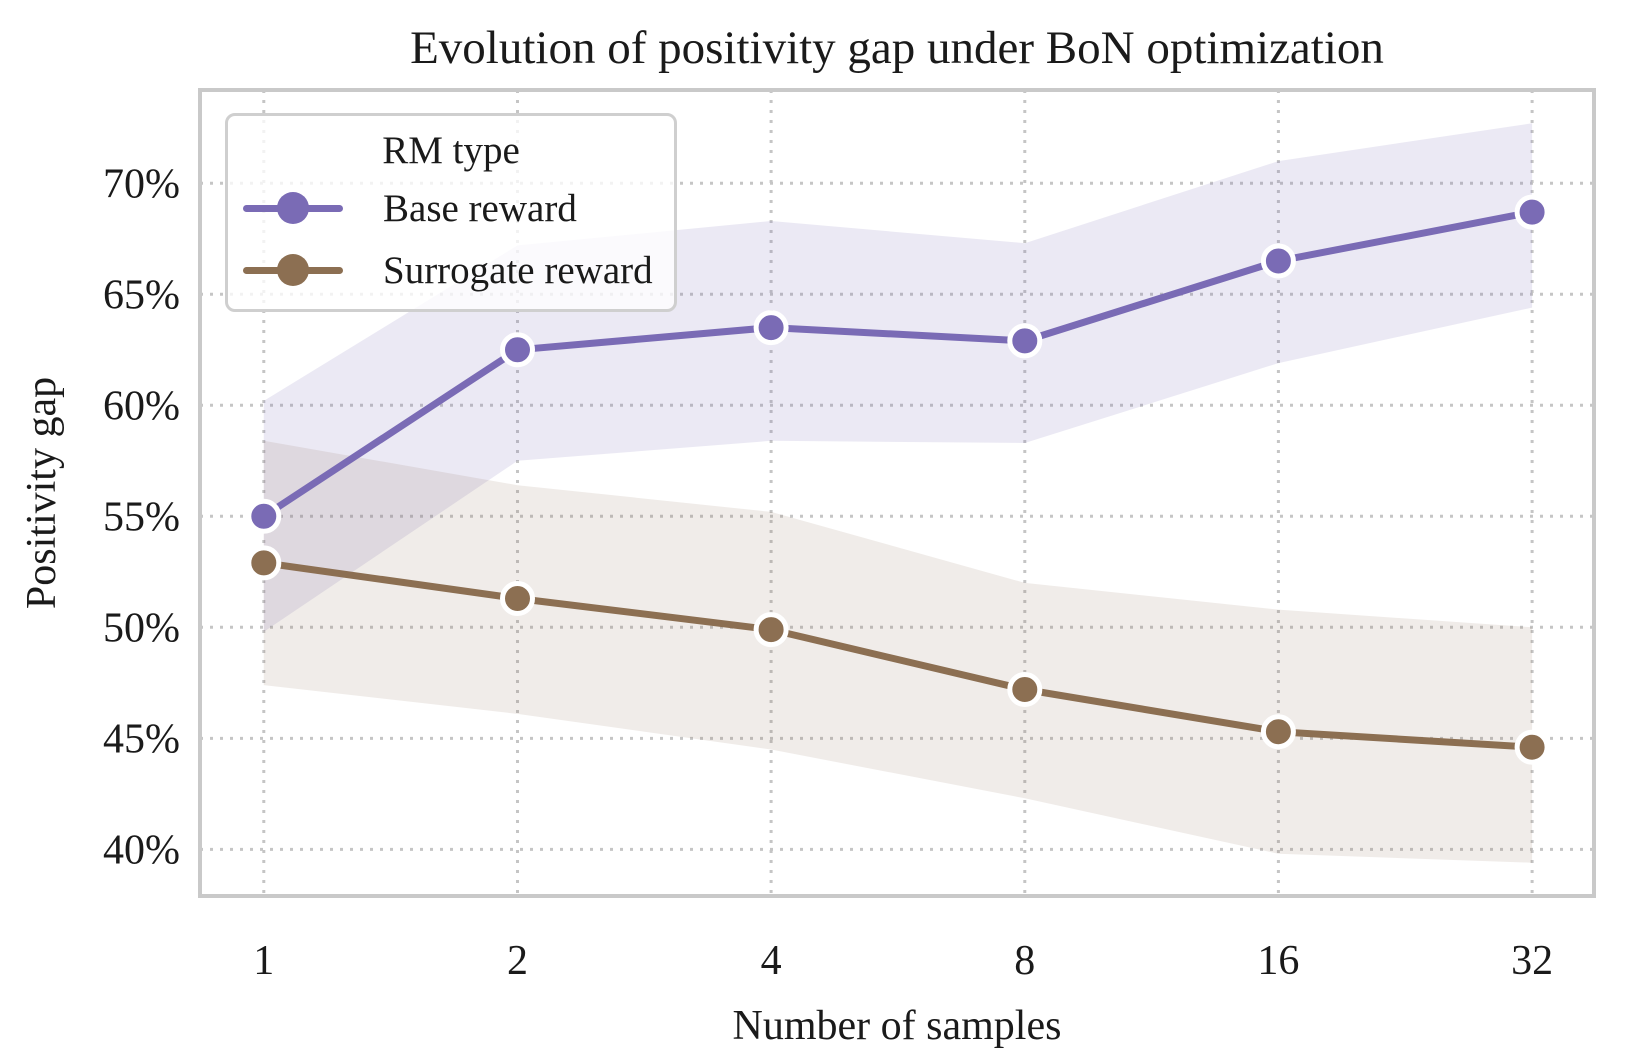  Describe the element at coordinates (141, 739) in the screenshot. I see `y-tick-label: 45%` at that location.